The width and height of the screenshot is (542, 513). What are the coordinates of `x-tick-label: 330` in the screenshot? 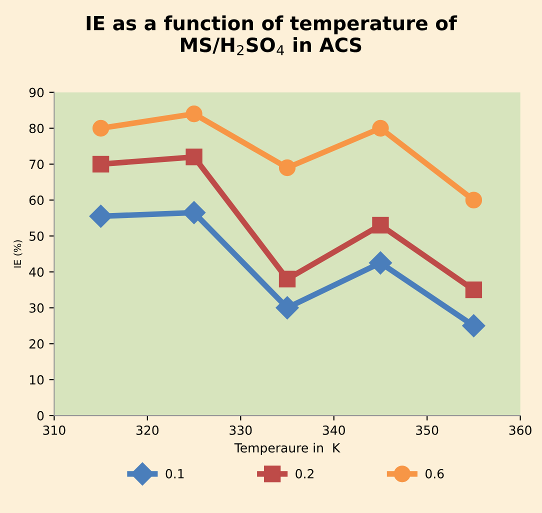 It's located at (241, 430).